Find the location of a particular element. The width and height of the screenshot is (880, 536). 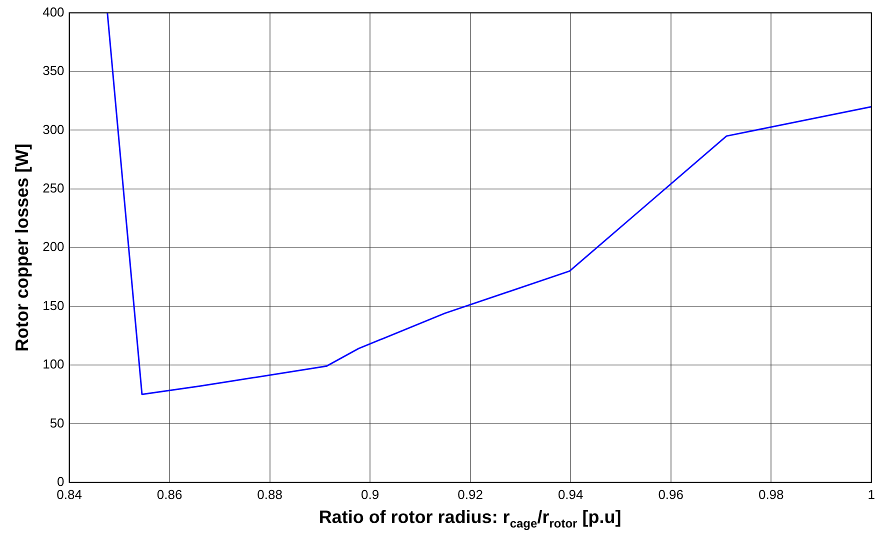

x-axis-title: Ratio of rotor radius: r$_{cage}$/r$_{rotor}$ [p.u] is located at coordinates (470, 519).